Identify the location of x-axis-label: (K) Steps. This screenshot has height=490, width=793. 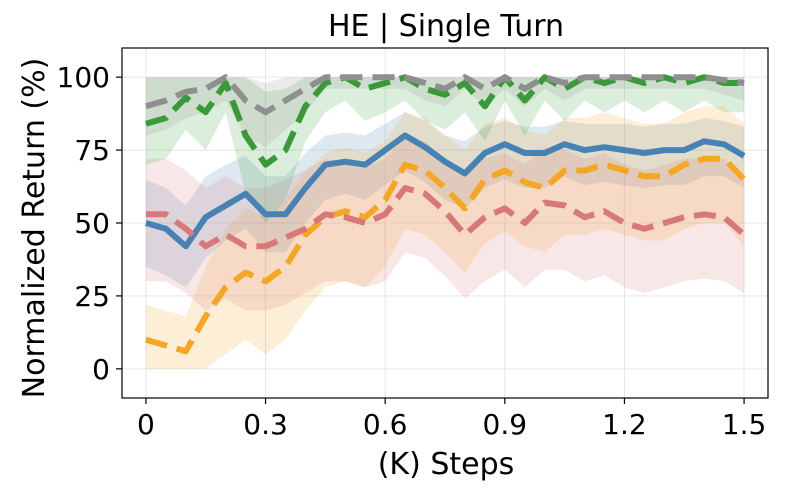
(446, 464).